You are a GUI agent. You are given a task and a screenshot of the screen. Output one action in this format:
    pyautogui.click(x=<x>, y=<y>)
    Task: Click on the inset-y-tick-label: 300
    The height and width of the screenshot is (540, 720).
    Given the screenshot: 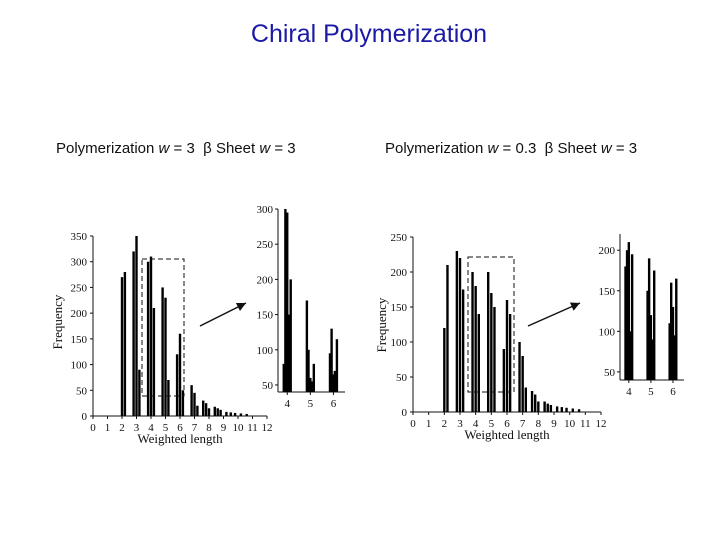 What is the action you would take?
    pyautogui.click(x=265, y=210)
    